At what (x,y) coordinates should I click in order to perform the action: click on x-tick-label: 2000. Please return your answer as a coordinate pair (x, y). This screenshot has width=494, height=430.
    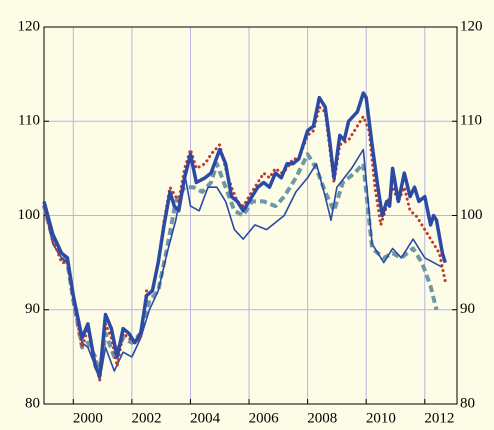
    Looking at the image, I should click on (88, 418).